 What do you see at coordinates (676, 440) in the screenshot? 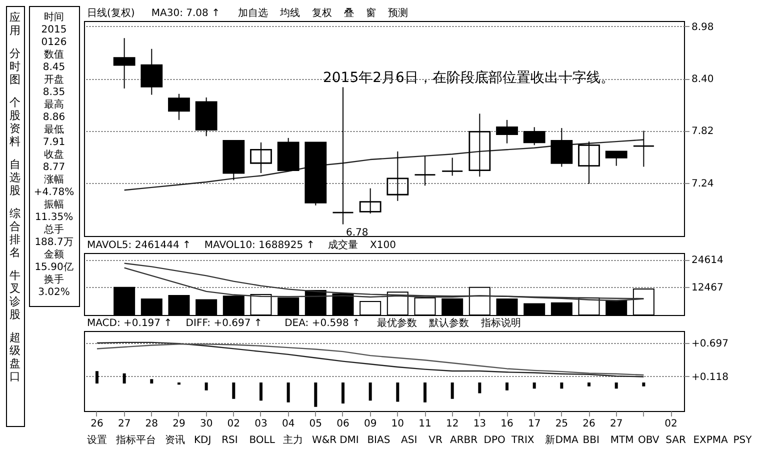
I see `text: SAR` at bounding box center [676, 440].